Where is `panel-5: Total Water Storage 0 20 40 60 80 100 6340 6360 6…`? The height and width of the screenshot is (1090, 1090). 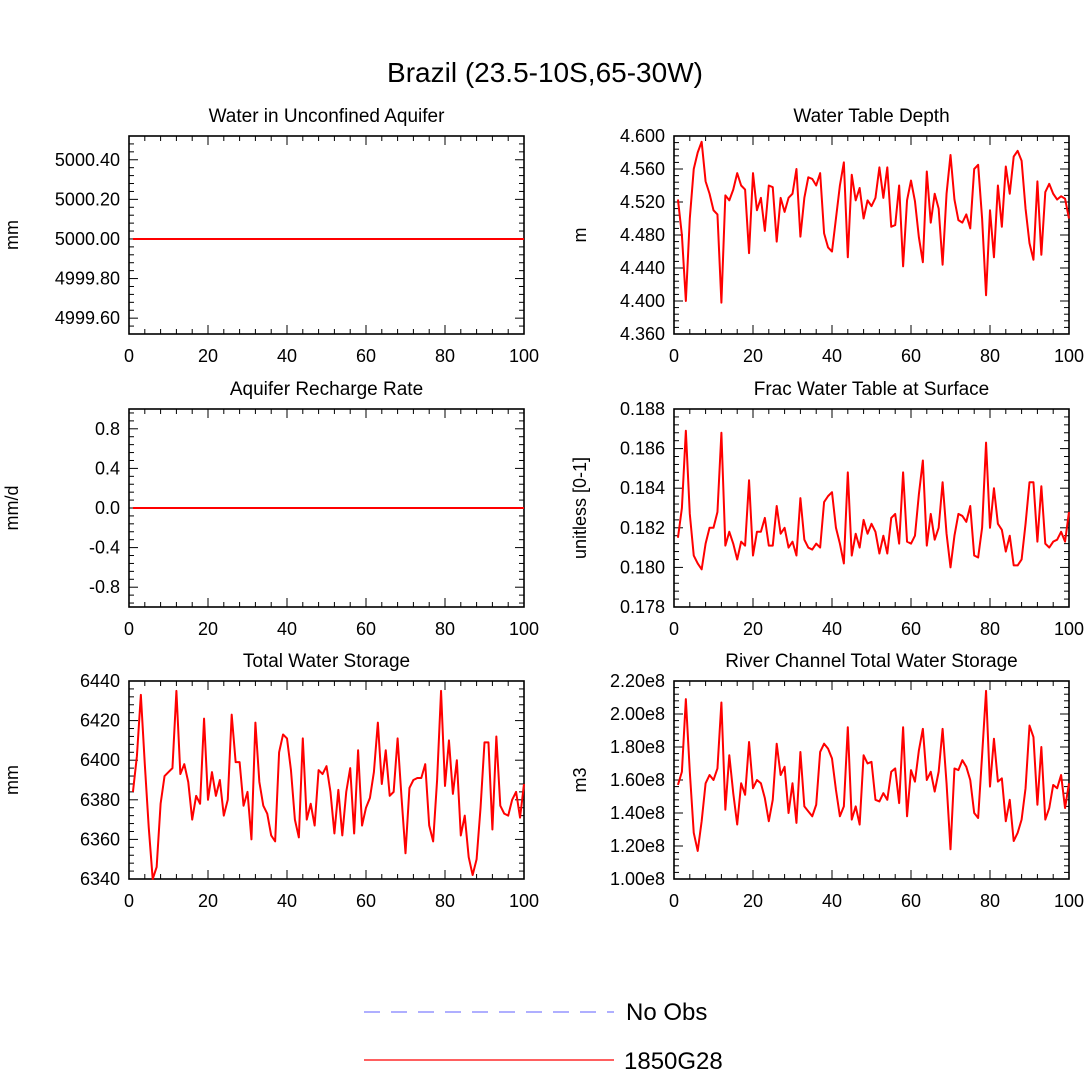
panel-5: Total Water Storage 0 20 40 60 80 100 6340 6360 6… is located at coordinates (270, 781).